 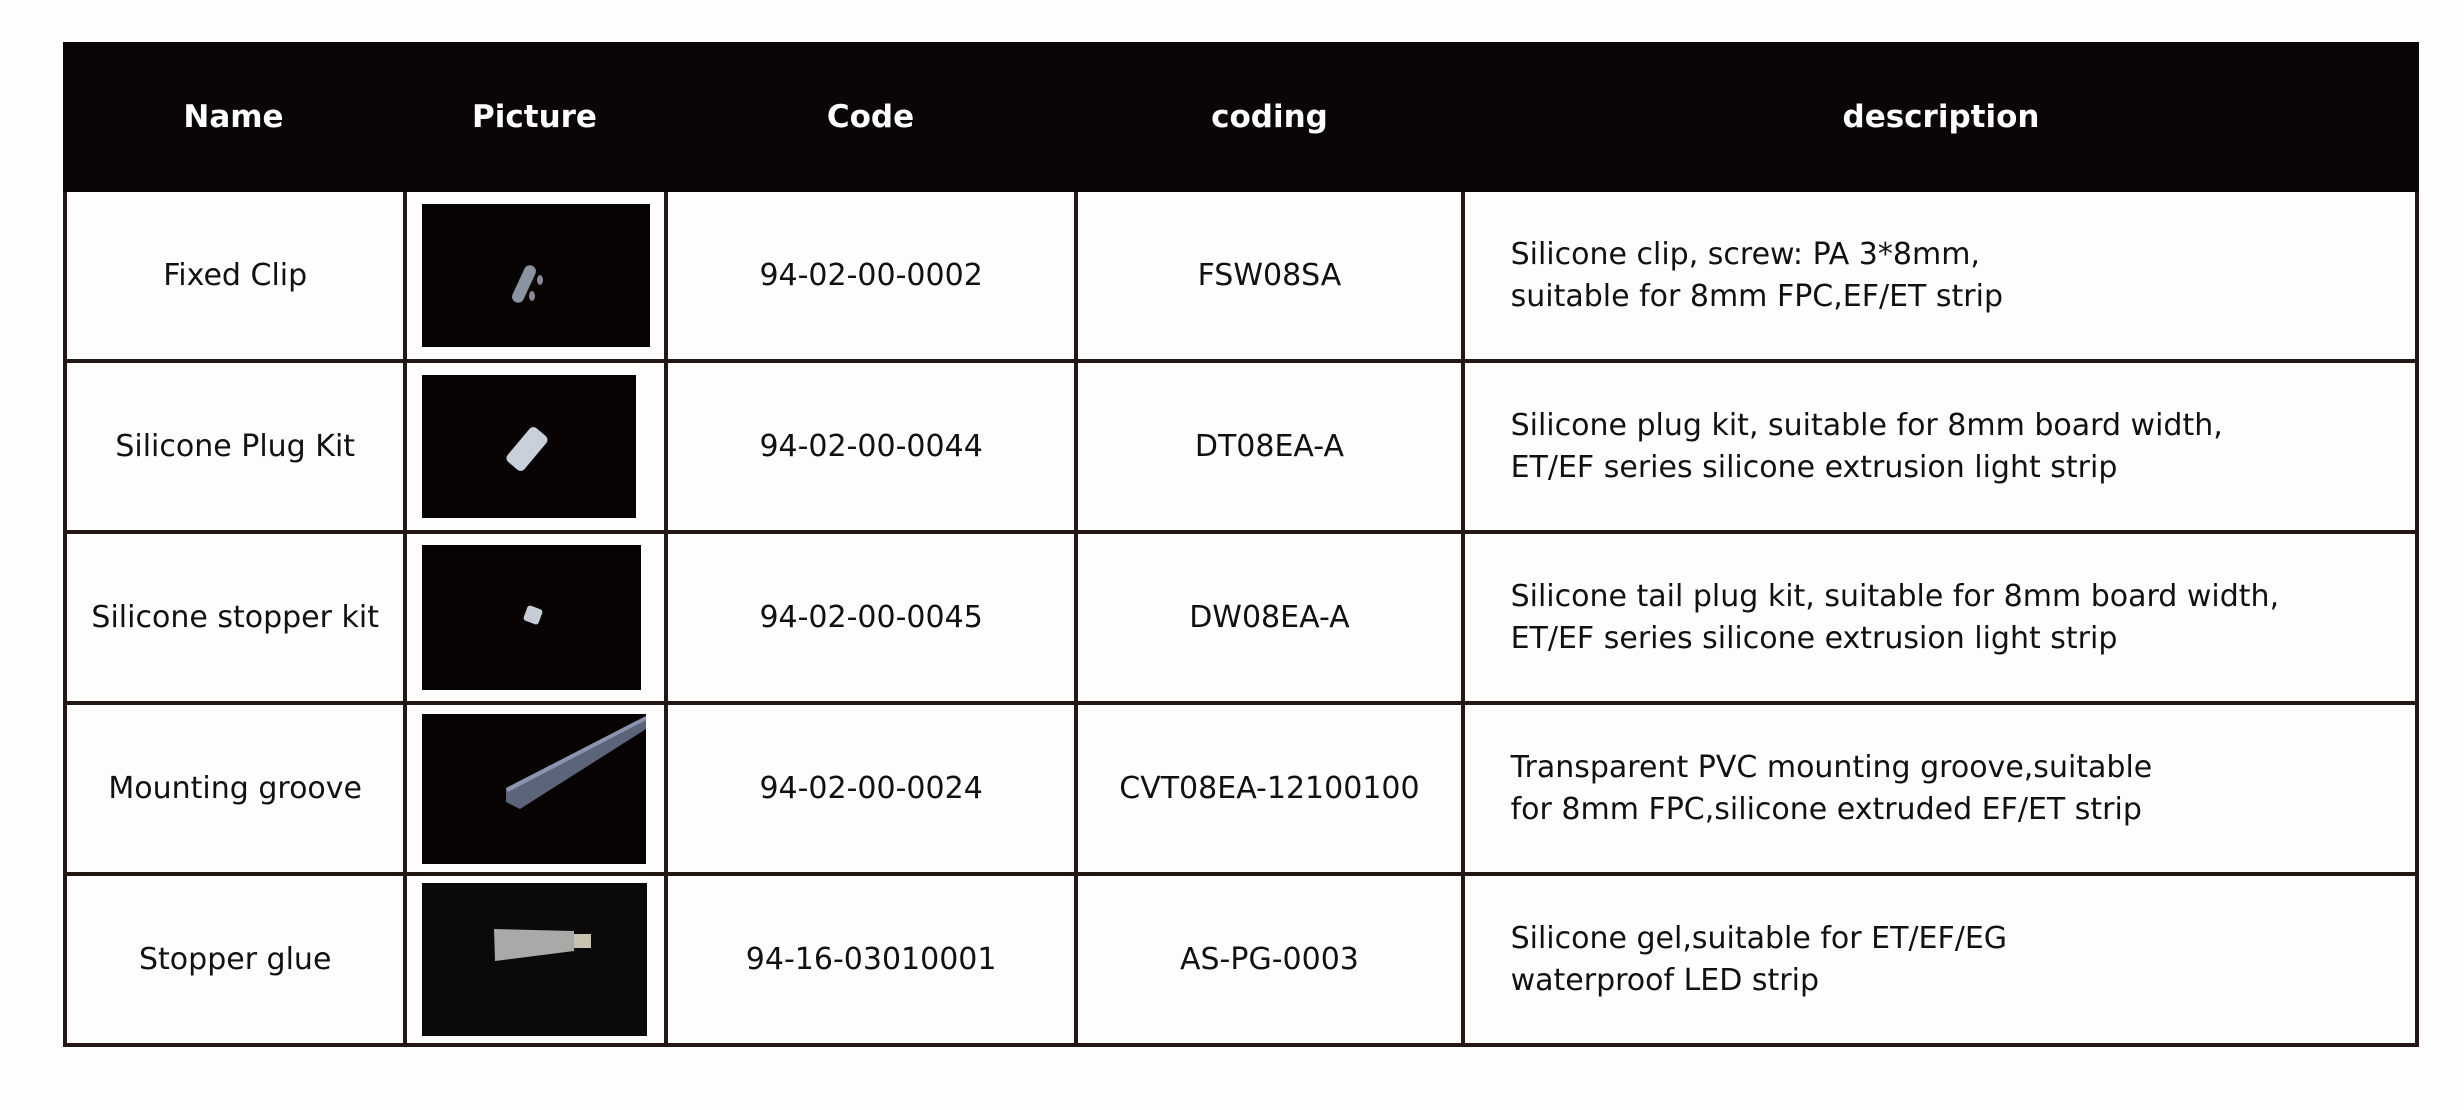 What do you see at coordinates (873, 788) in the screenshot?
I see `cell-code: 94-02-00-0024` at bounding box center [873, 788].